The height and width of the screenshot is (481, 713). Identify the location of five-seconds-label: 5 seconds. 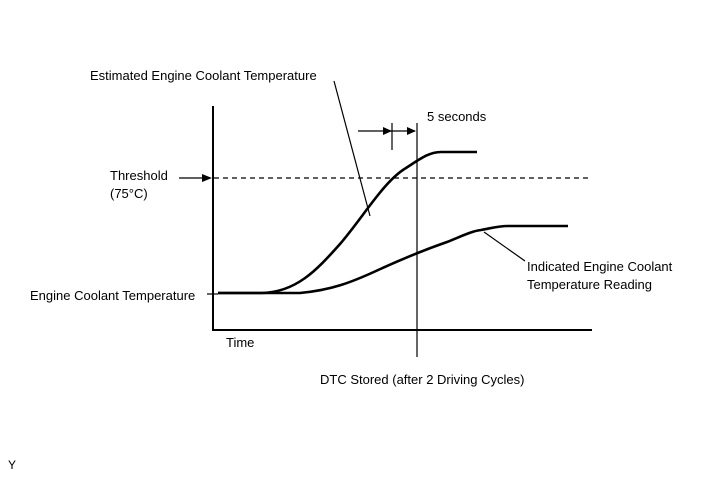
(457, 116).